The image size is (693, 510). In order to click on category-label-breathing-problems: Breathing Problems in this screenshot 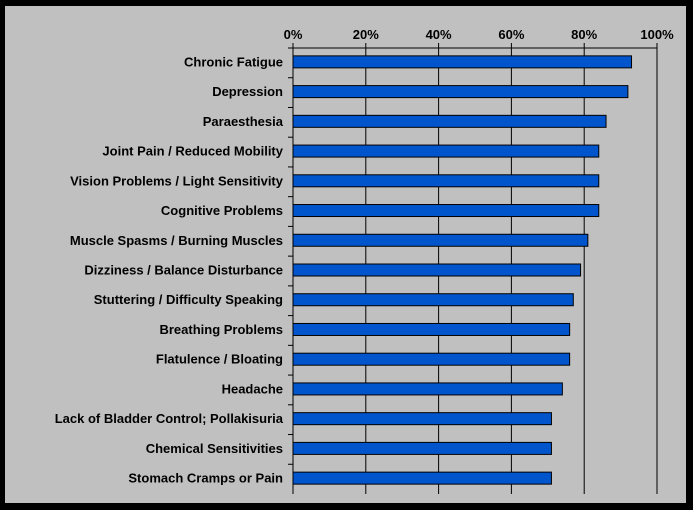, I will do `click(221, 329)`.